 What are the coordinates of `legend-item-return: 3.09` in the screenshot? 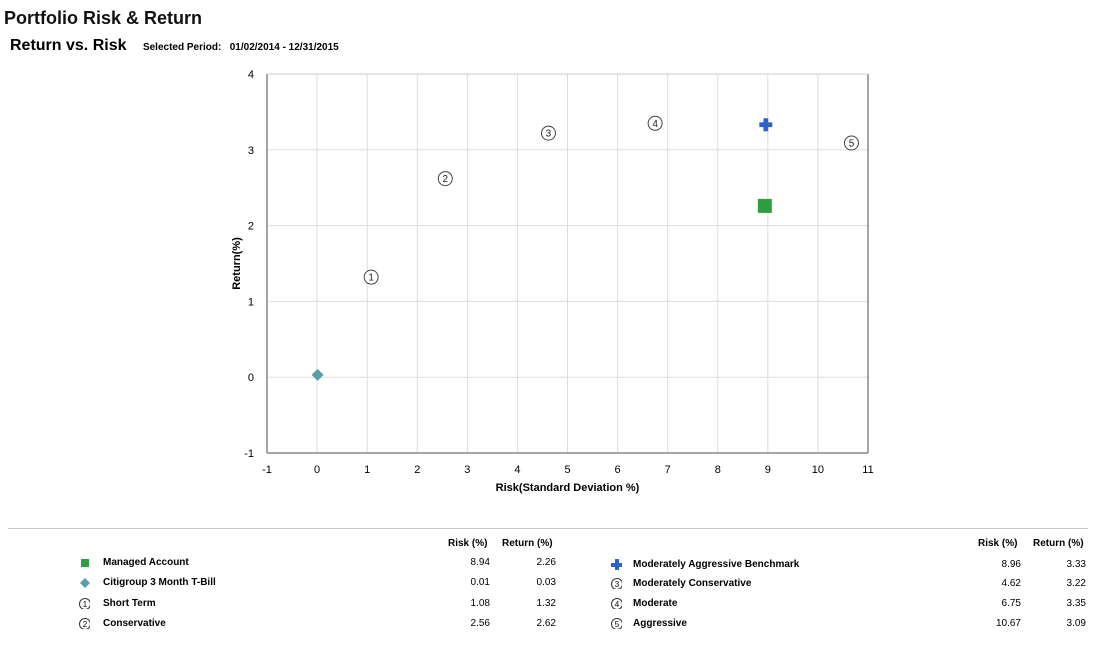 It's located at (1076, 623).